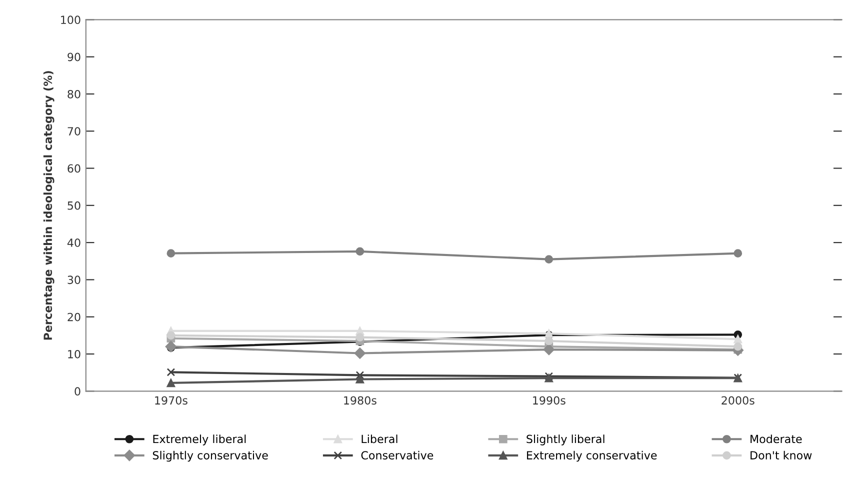 The width and height of the screenshot is (859, 492). What do you see at coordinates (360, 400) in the screenshot?
I see `x-tick-label: 1980s` at bounding box center [360, 400].